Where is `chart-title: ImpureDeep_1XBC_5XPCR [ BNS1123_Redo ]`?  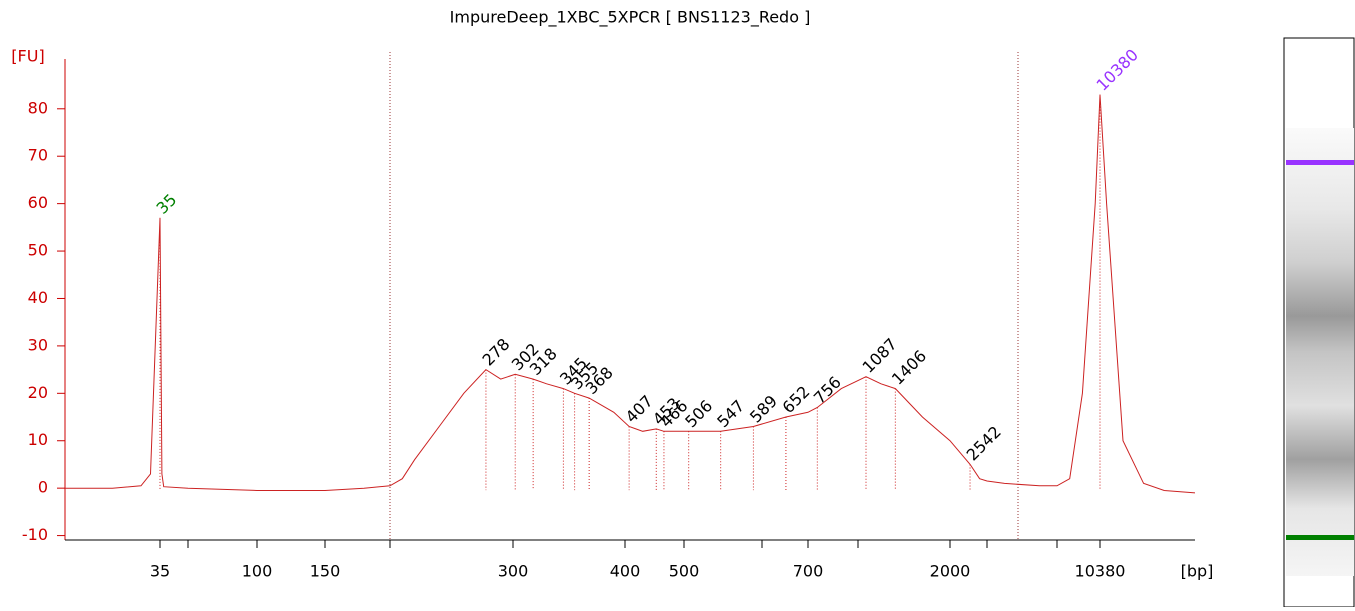
chart-title: ImpureDeep_1XBC_5XPCR [ BNS1123_Redo ] is located at coordinates (630, 18).